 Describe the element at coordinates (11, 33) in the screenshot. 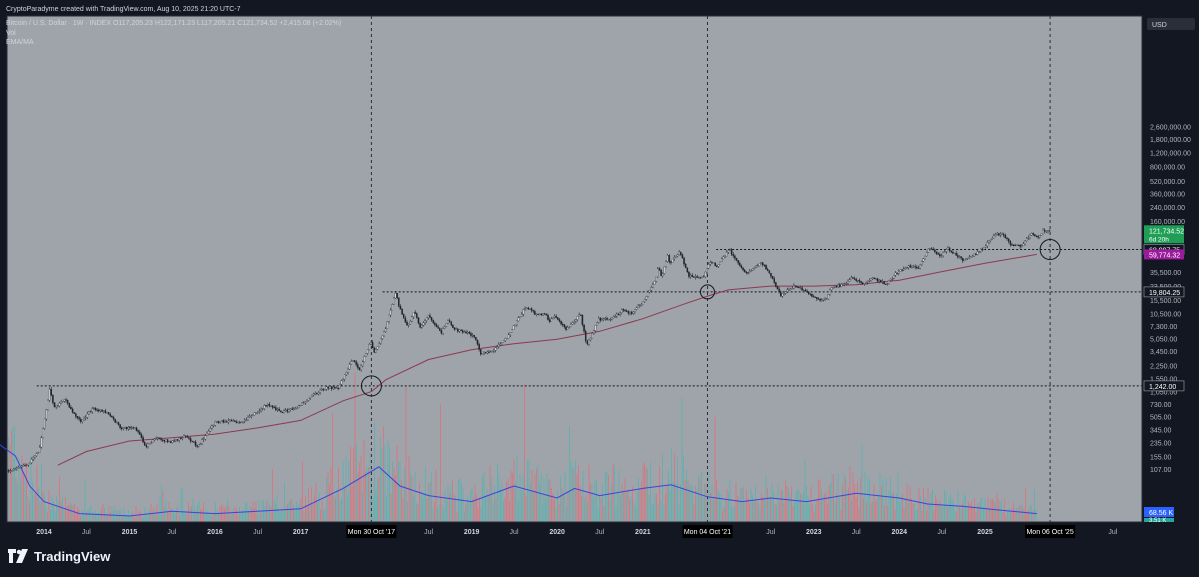

I see `indicator-vol-label: Vol` at that location.